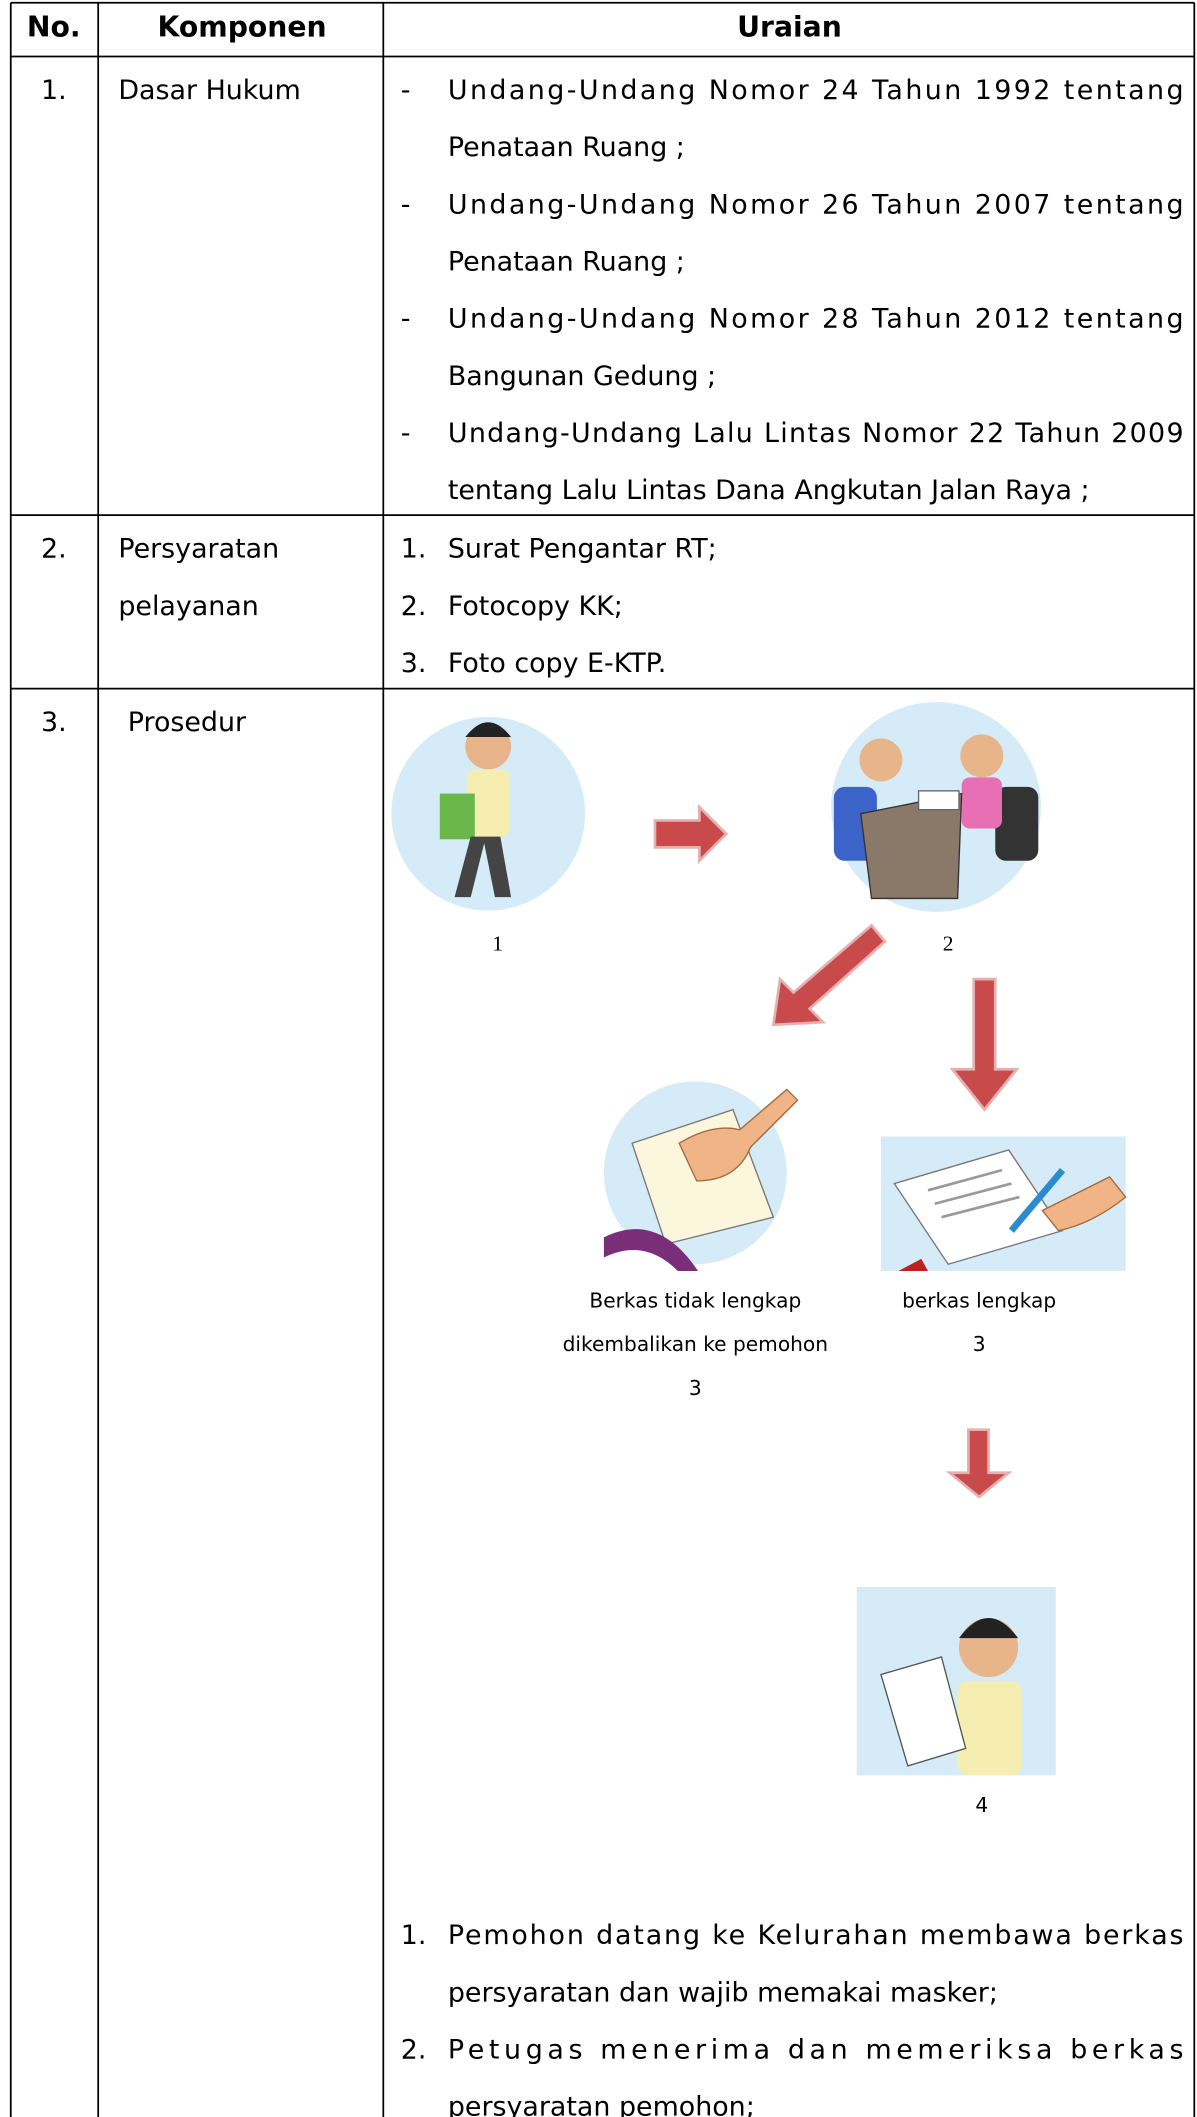 The image size is (1197, 2117). Describe the element at coordinates (188, 606) in the screenshot. I see `component: pelayanan` at that location.